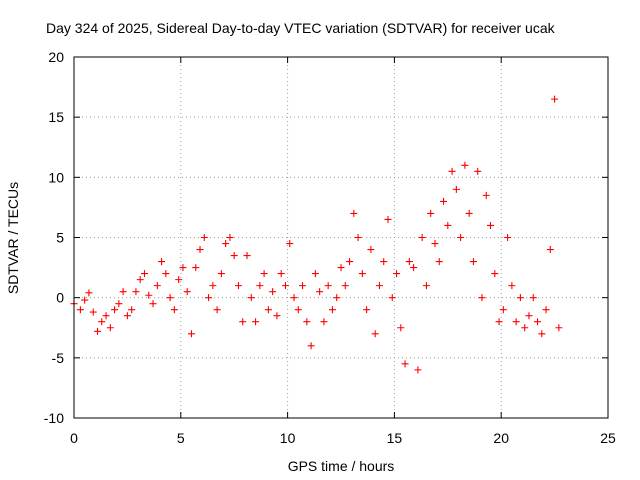 This screenshot has height=480, width=640. What do you see at coordinates (608, 438) in the screenshot?
I see `x-tick-label: 25` at bounding box center [608, 438].